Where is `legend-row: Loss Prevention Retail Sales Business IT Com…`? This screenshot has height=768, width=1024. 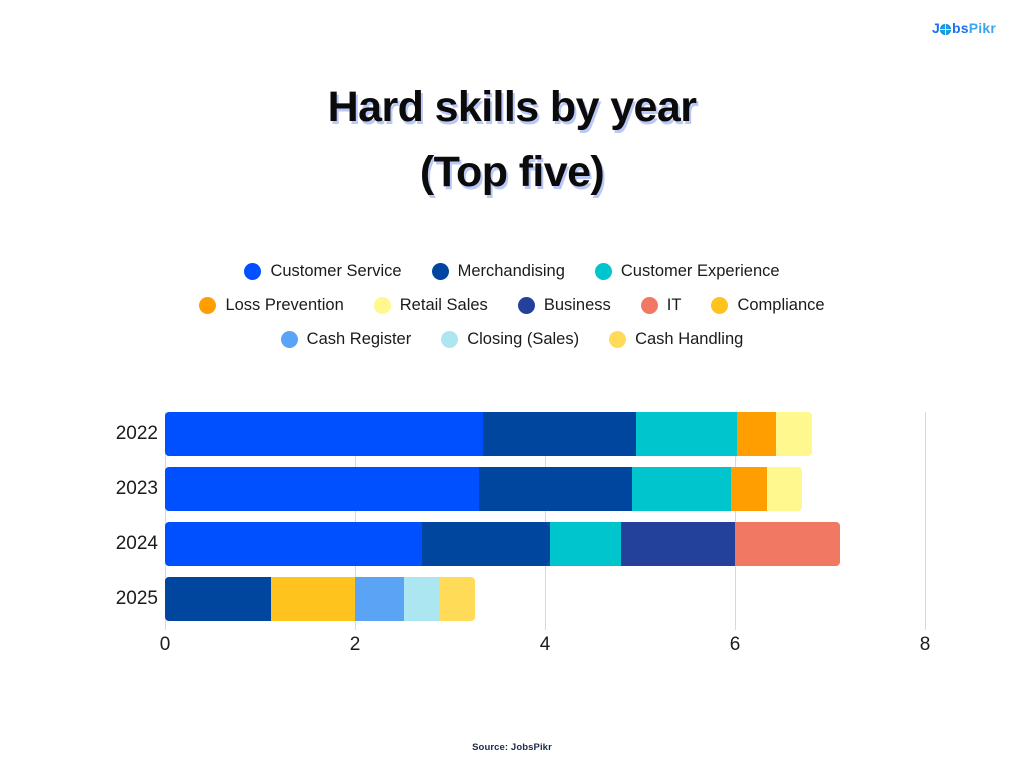
legend-row: Loss Prevention Retail Sales Business IT Com… is located at coordinates (512, 305).